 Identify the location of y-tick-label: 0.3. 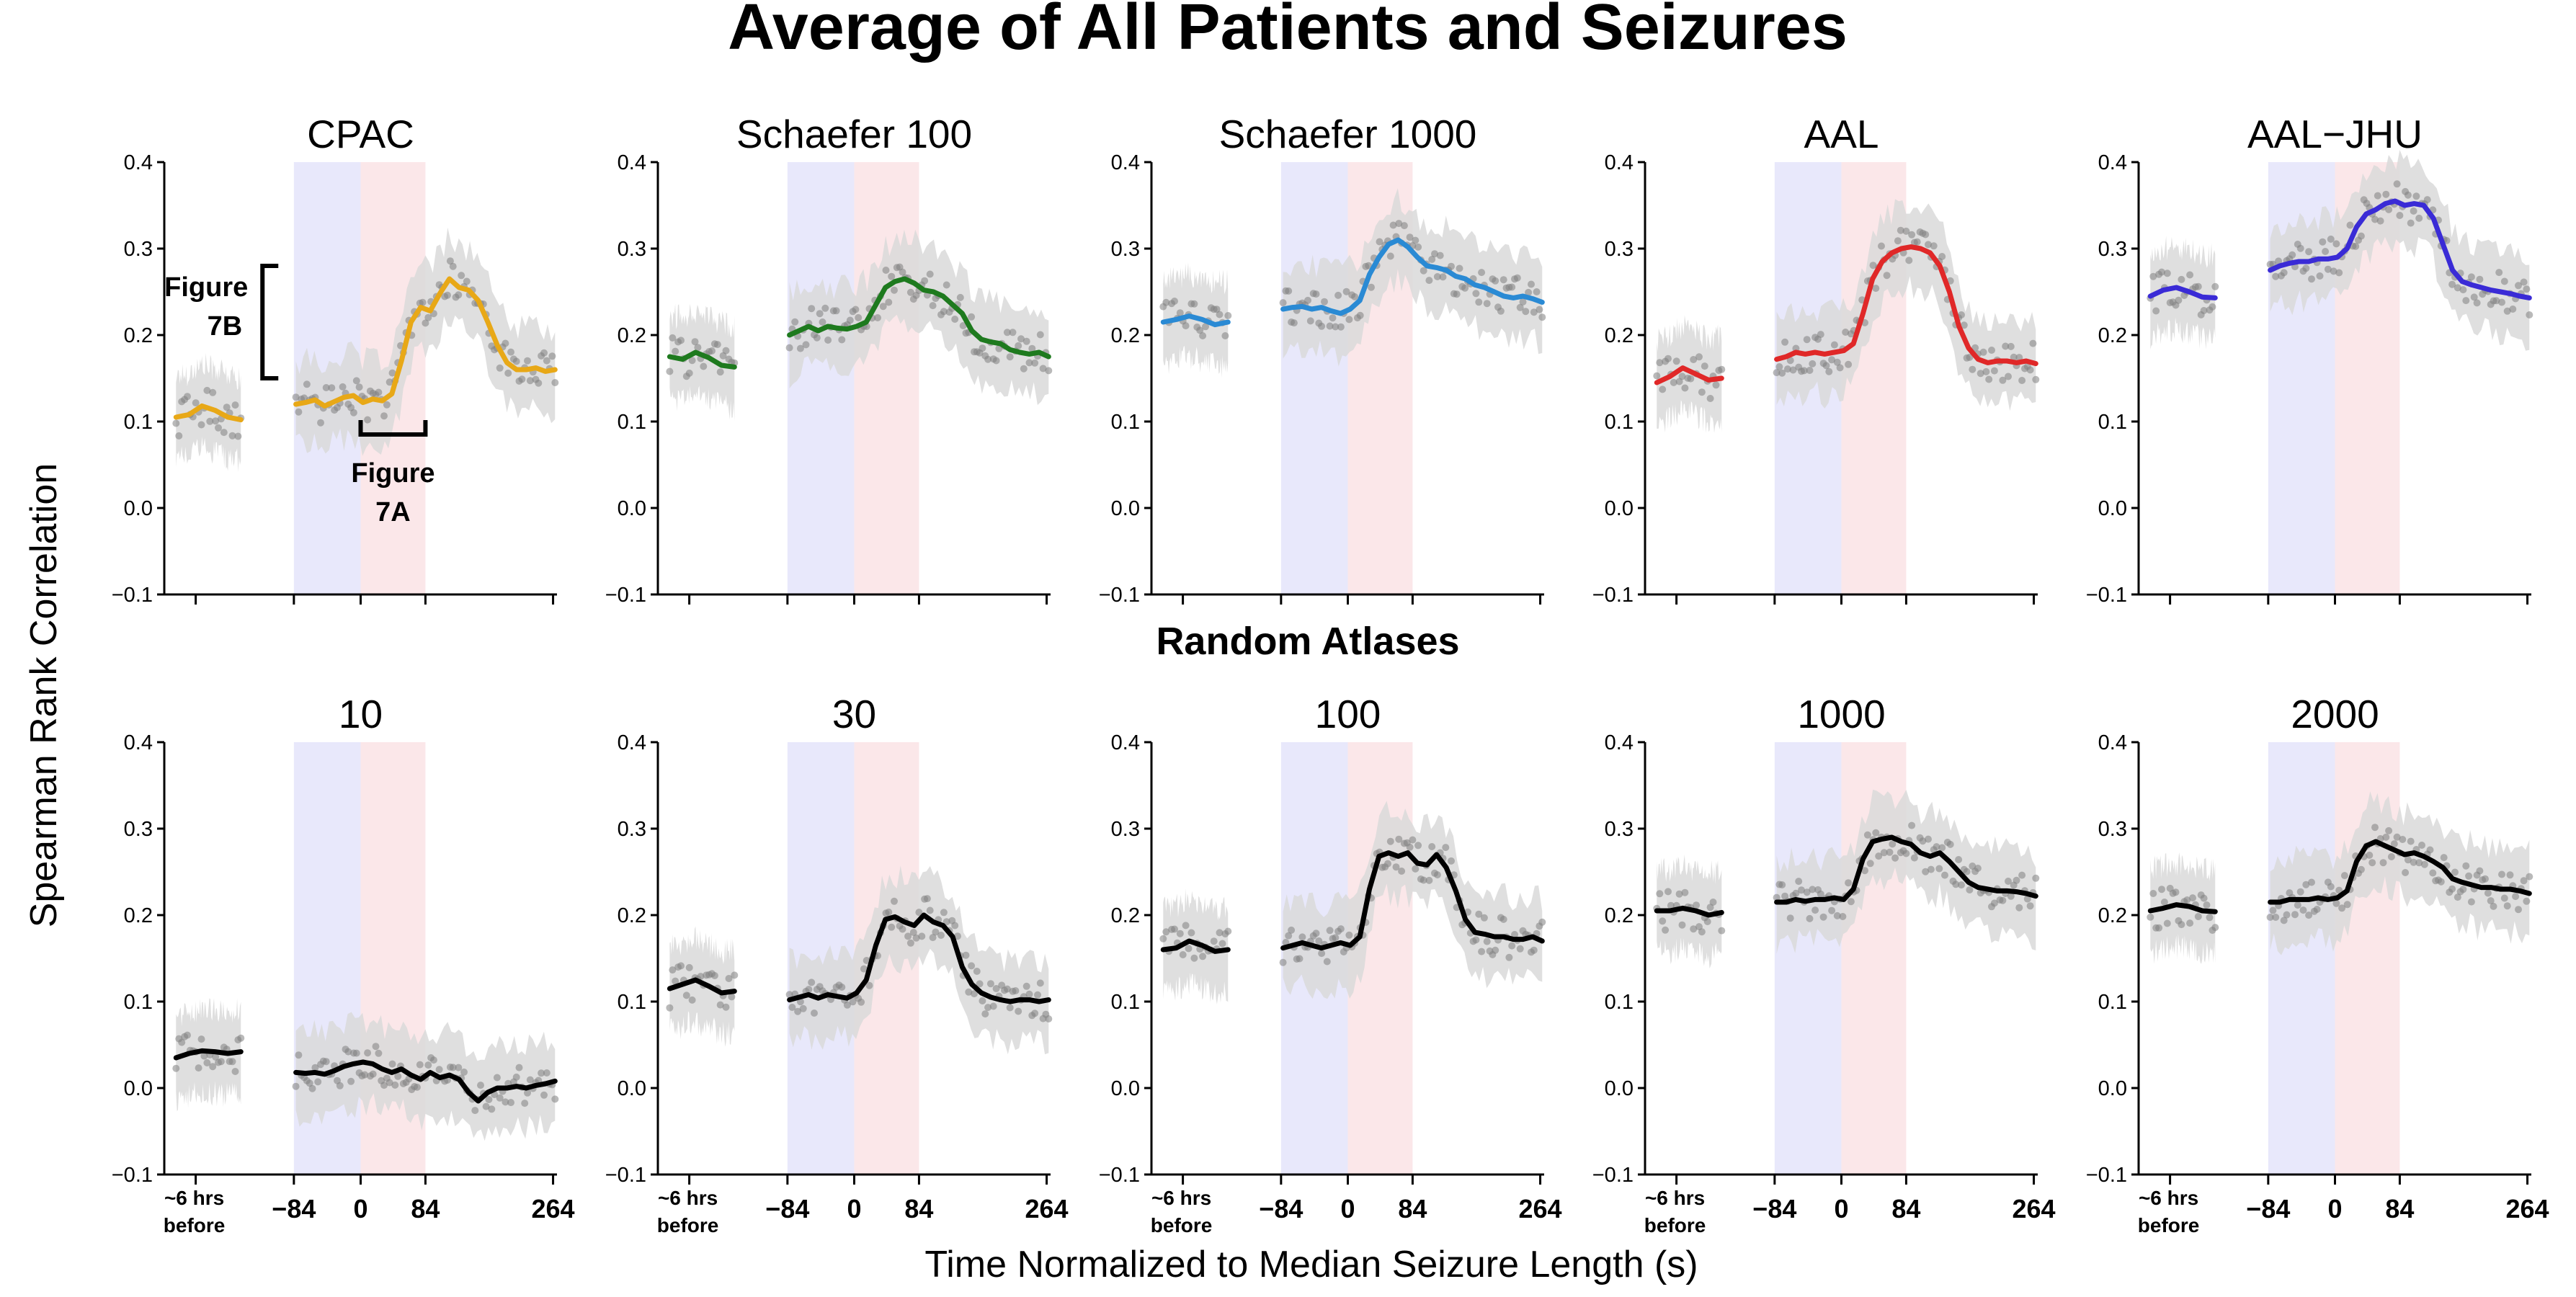
(2112, 249).